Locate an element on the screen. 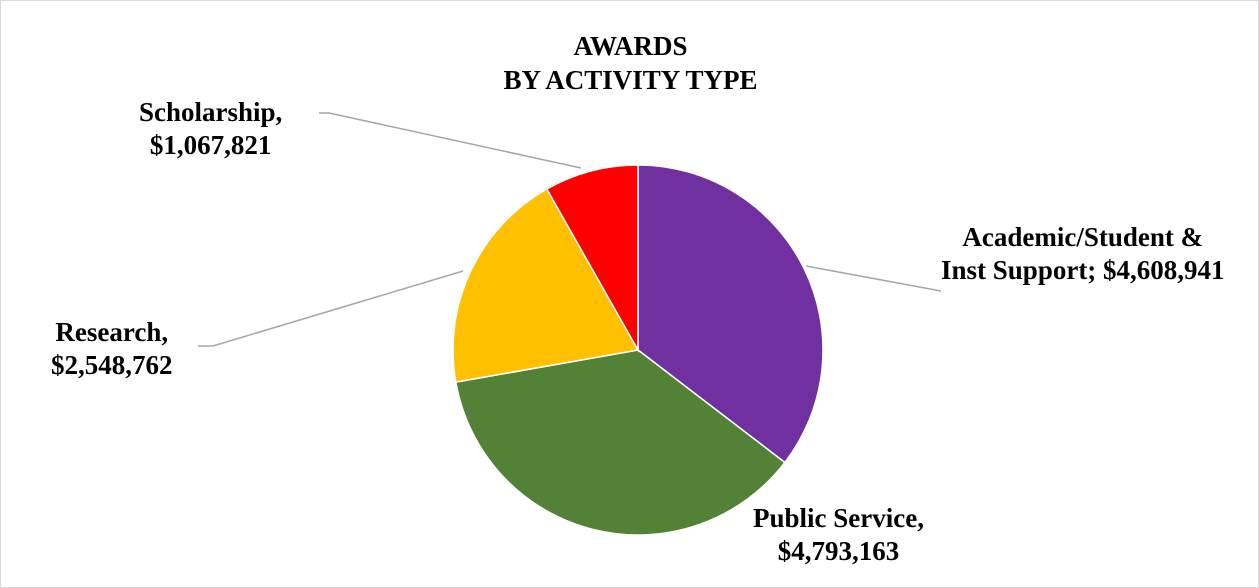 This screenshot has width=1259, height=588. chart-title-line-1: AWARDS is located at coordinates (630, 46).